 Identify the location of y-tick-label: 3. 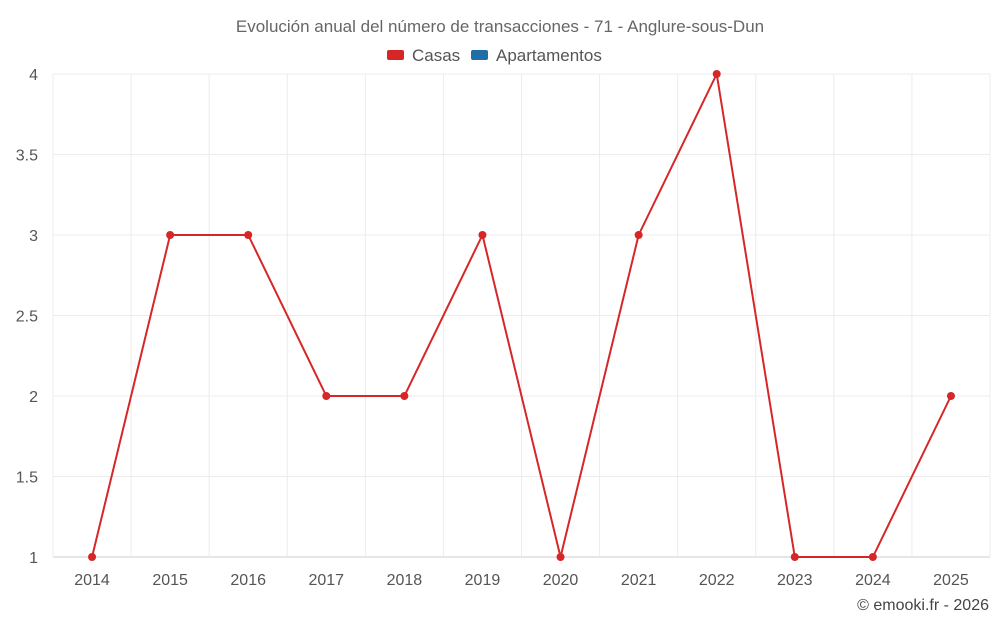
(33, 236).